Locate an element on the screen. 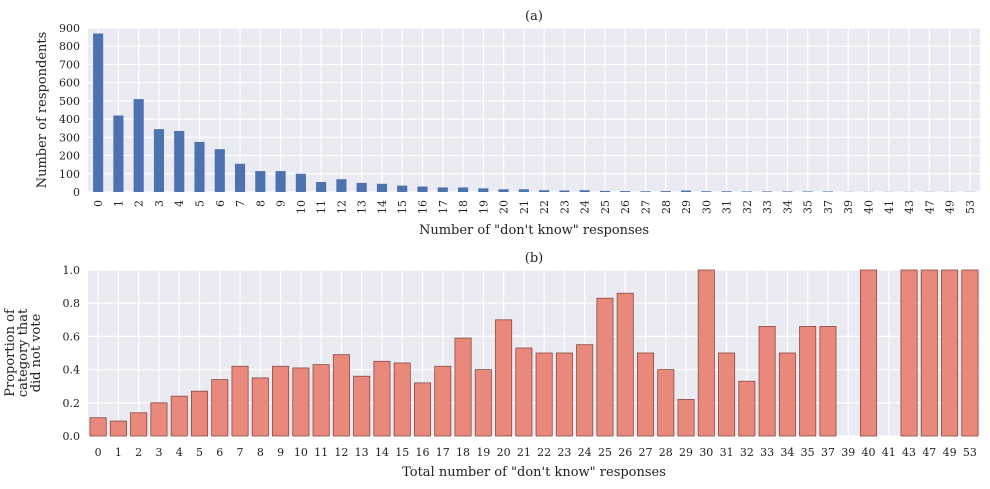  x-tick-label: 18 is located at coordinates (463, 452).